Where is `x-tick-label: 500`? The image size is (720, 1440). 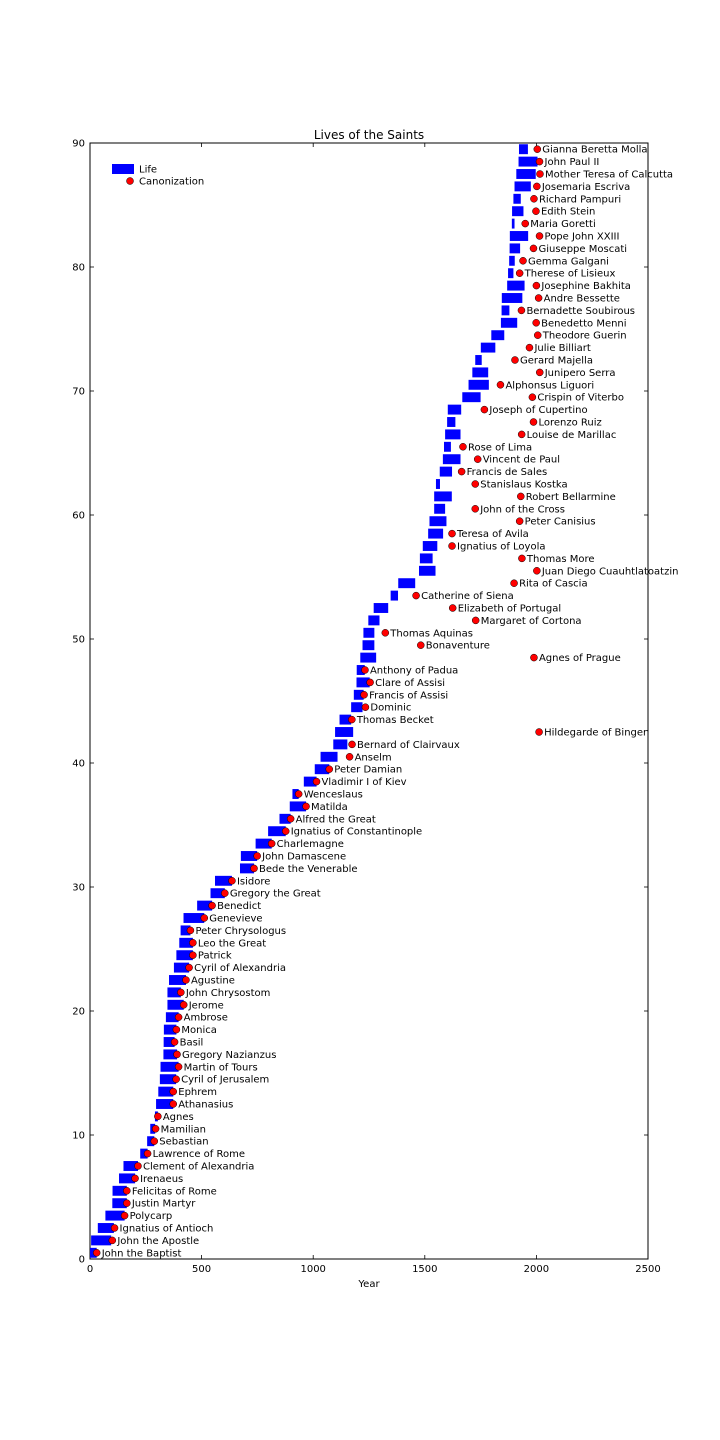
x-tick-label: 500 is located at coordinates (201, 1269).